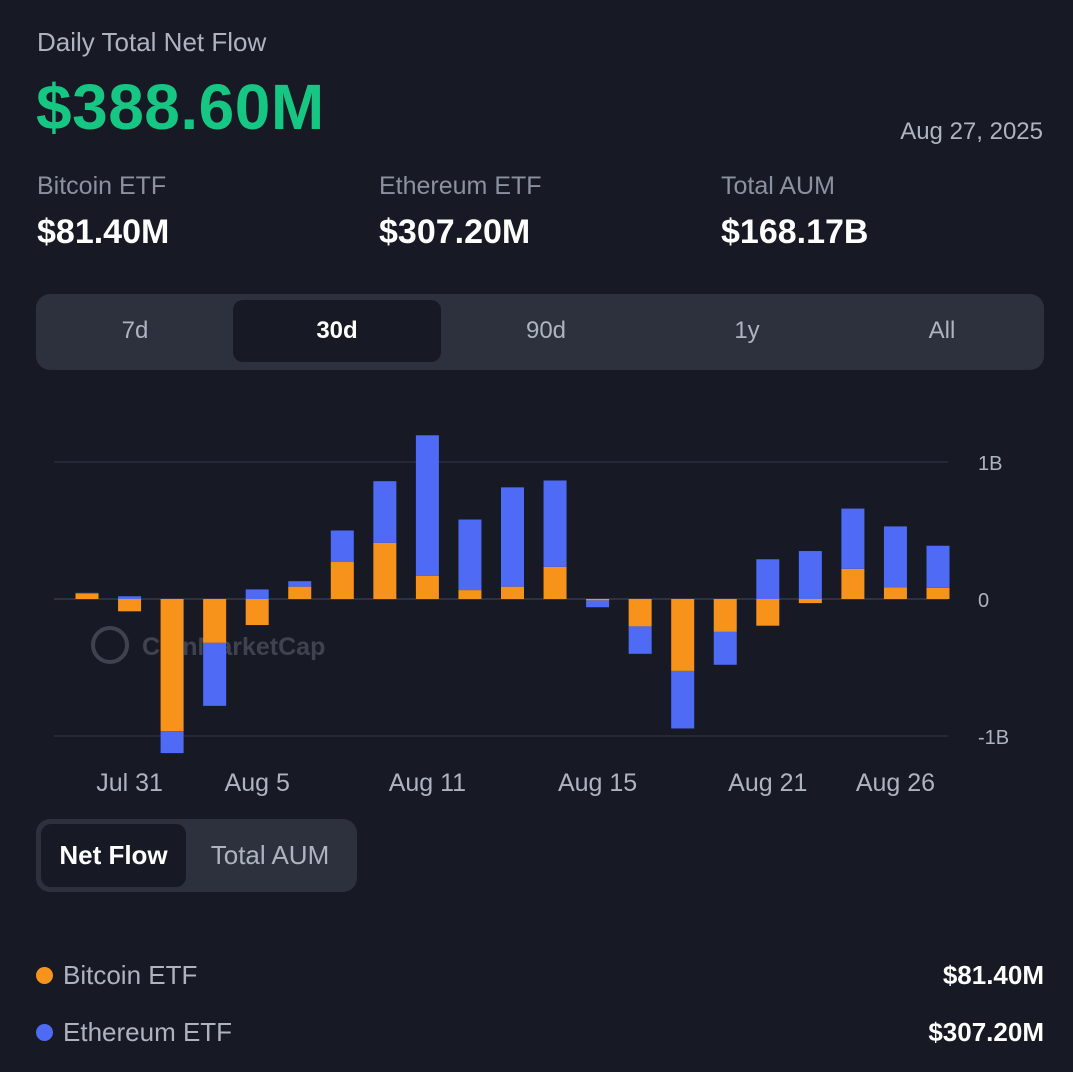 The width and height of the screenshot is (1073, 1072). I want to click on y-tick-label: 0, so click(983, 601).